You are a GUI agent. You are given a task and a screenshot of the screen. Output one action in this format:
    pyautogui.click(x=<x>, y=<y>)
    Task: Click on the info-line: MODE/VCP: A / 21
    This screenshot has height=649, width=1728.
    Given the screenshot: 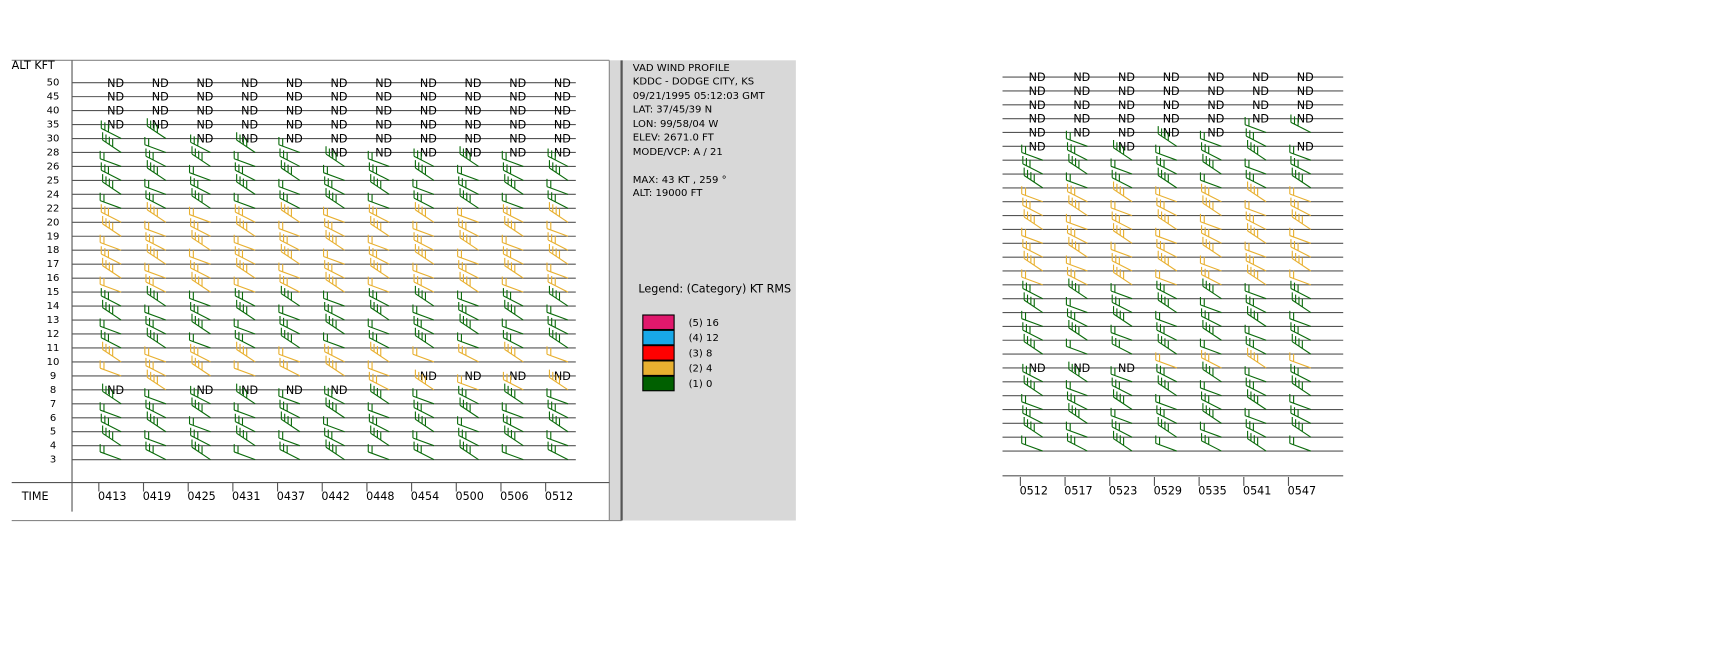 What is the action you would take?
    pyautogui.click(x=678, y=152)
    